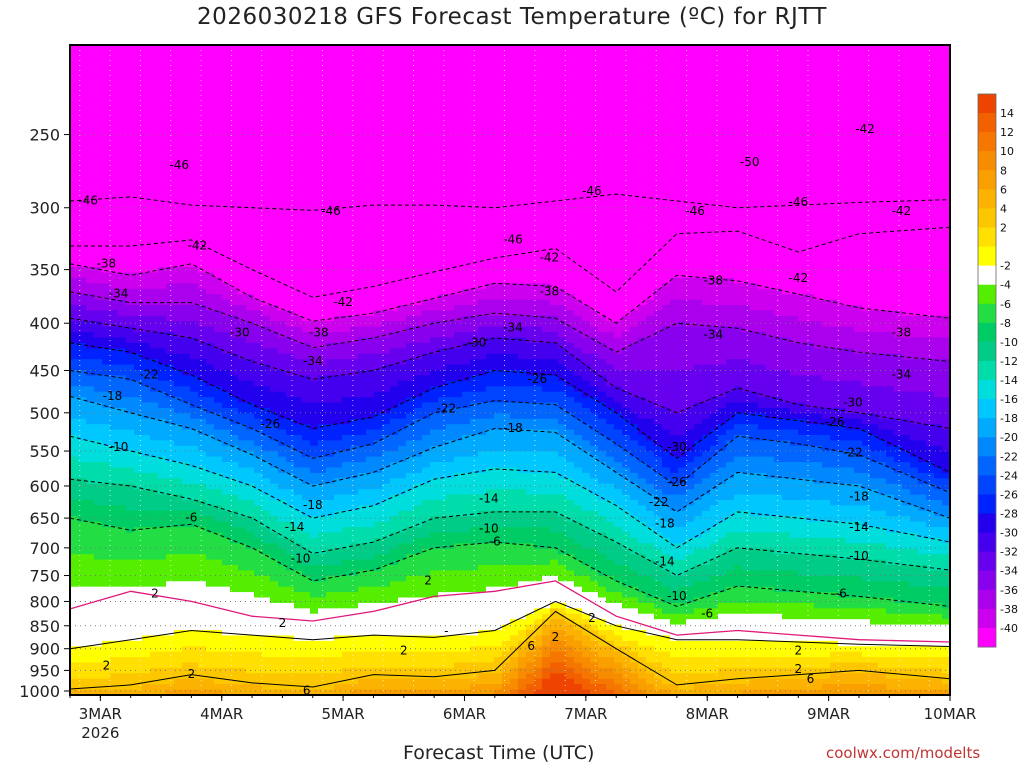  I want to click on contour-label: 6, so click(307, 691).